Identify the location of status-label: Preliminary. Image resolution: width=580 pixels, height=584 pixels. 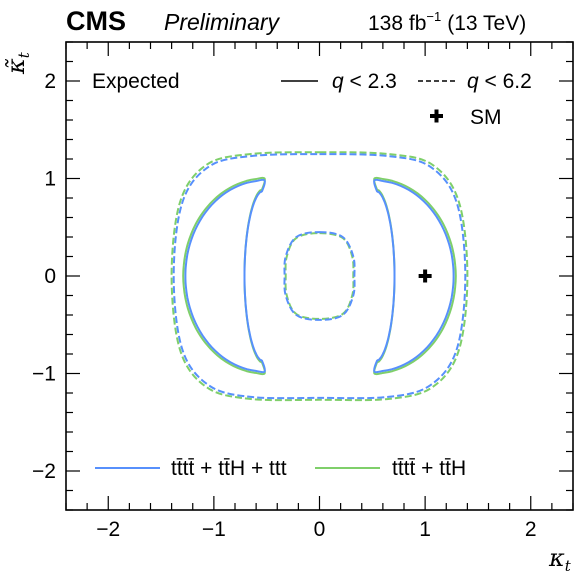
(222, 22).